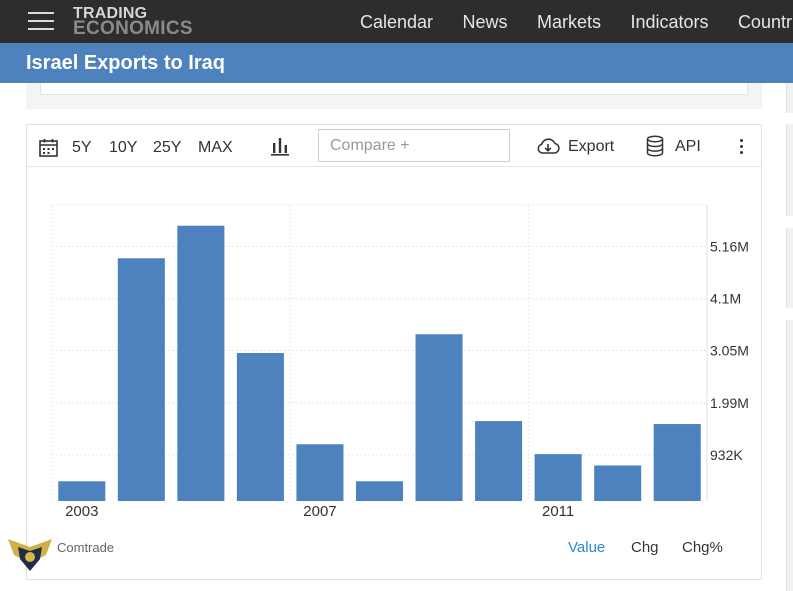  I want to click on x-tick-label: 2007, so click(319, 511).